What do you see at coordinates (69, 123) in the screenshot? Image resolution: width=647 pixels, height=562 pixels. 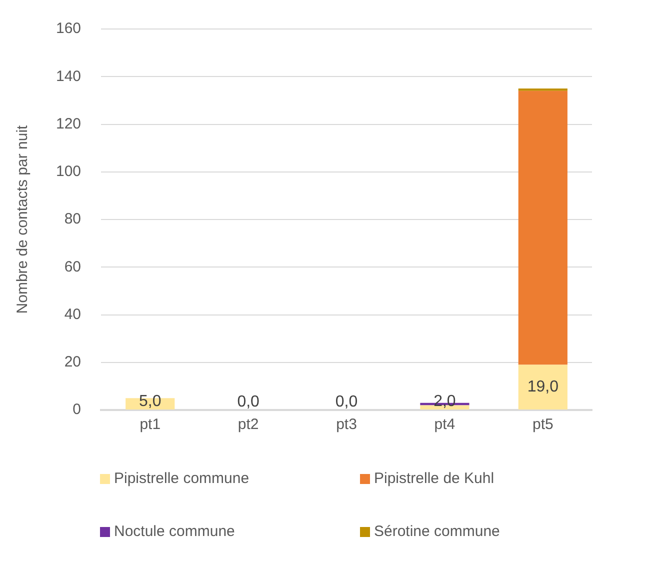 I see `y-tick-label: 120` at bounding box center [69, 123].